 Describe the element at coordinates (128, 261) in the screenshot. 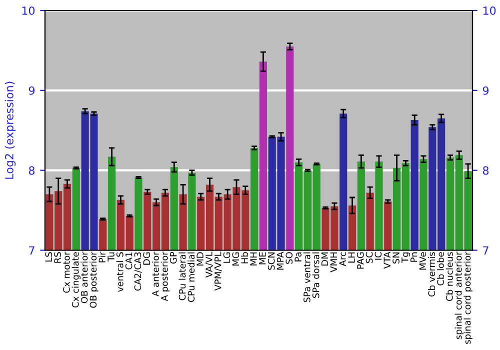

I see `x-tick-label: CA1` at that location.